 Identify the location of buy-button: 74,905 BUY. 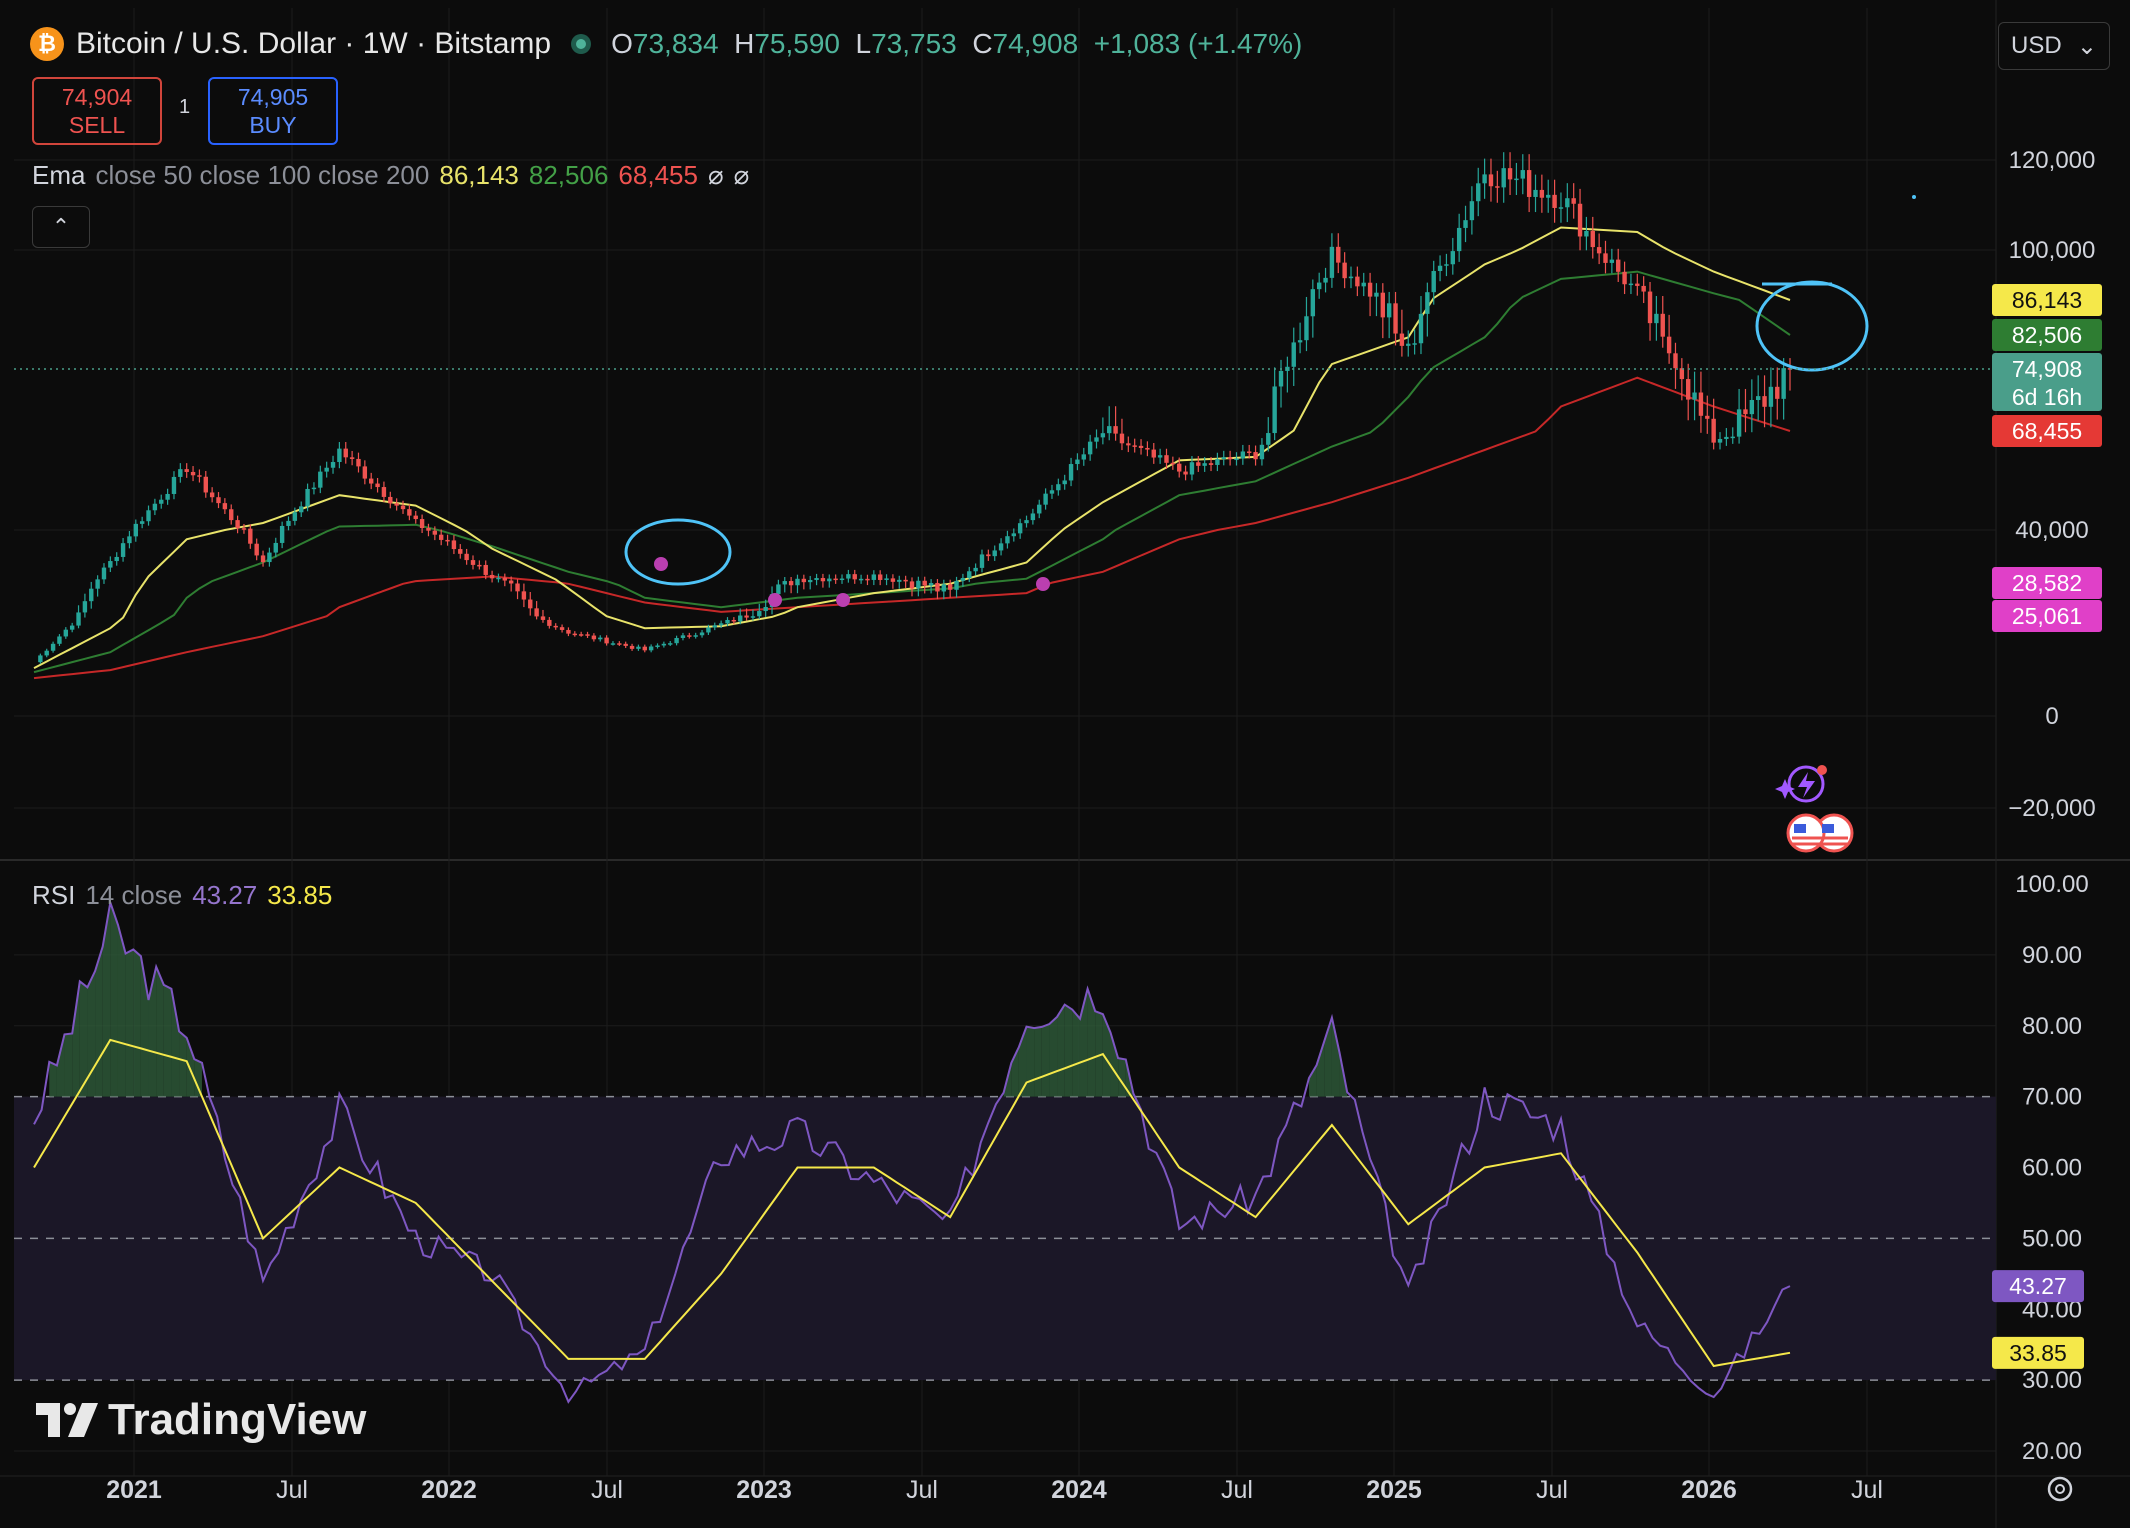
(273, 111).